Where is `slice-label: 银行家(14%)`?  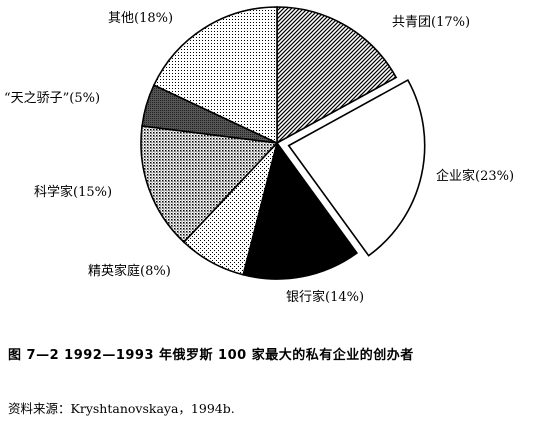
slice-label: 银行家(14%) is located at coordinates (325, 297).